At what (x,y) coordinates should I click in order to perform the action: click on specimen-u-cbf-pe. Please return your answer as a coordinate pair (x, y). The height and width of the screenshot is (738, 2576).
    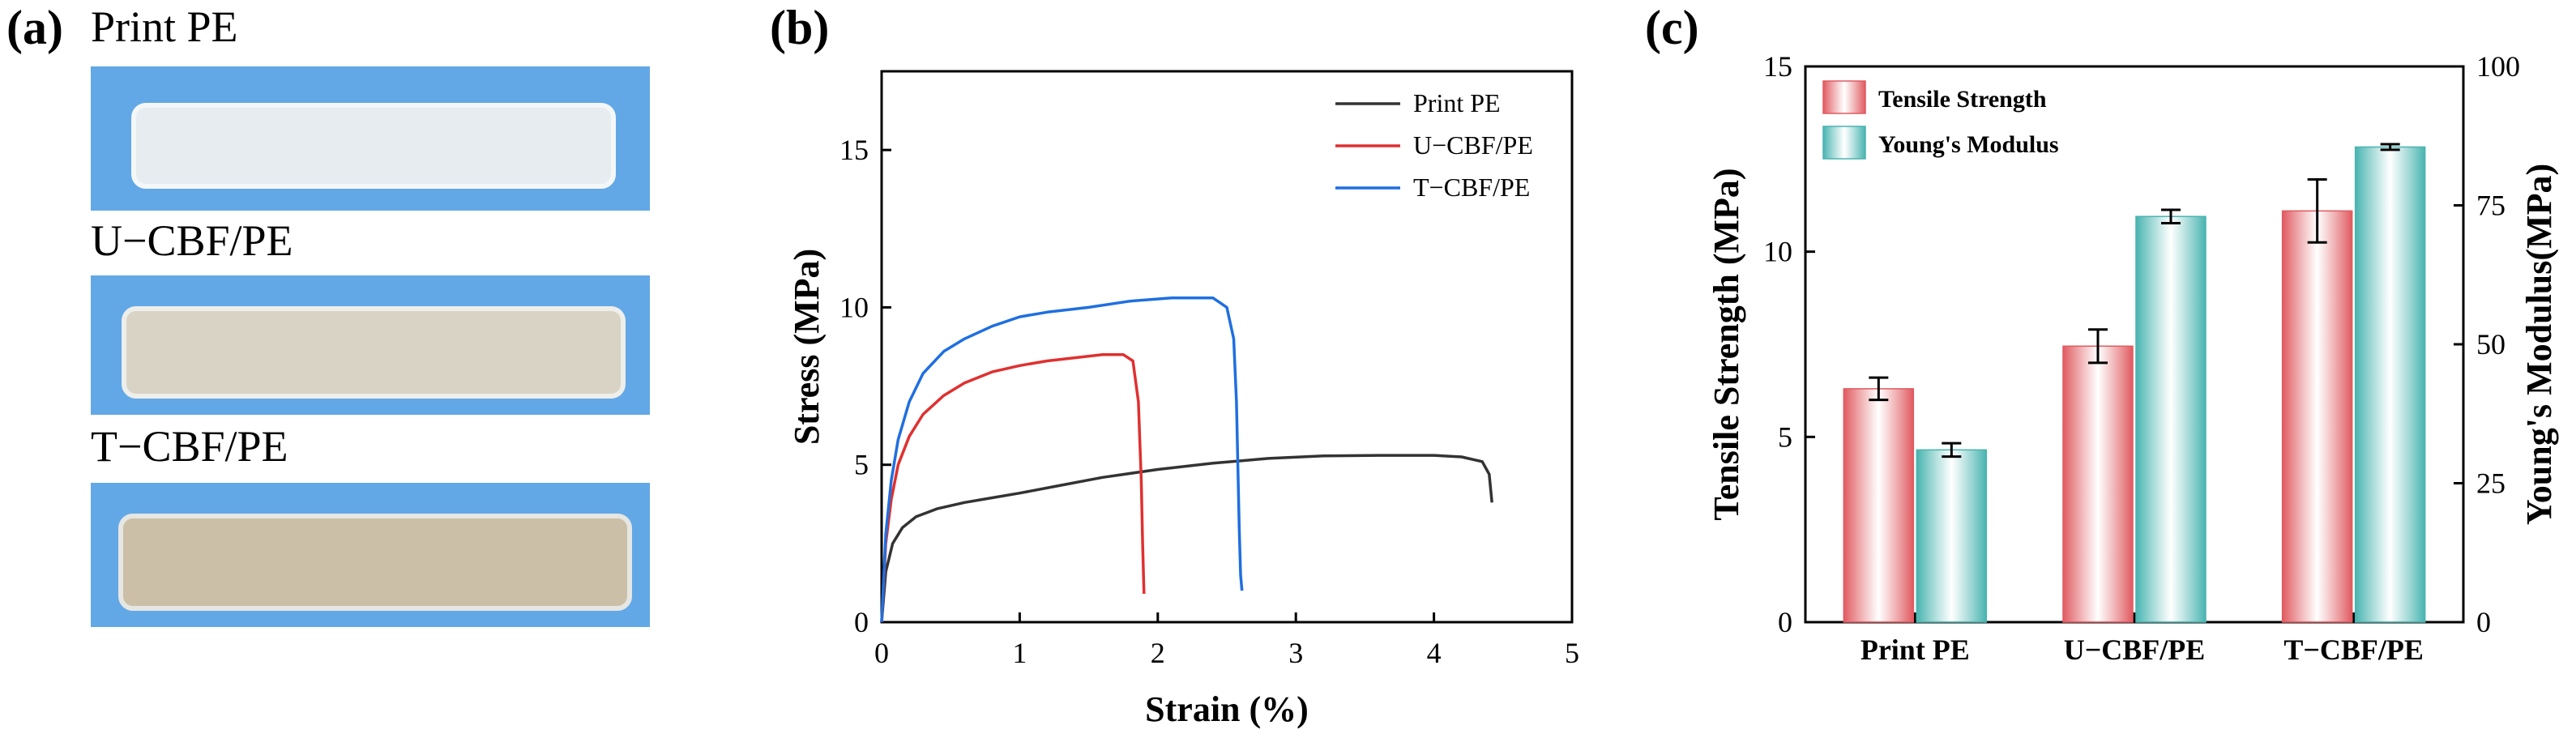
    Looking at the image, I should click on (374, 353).